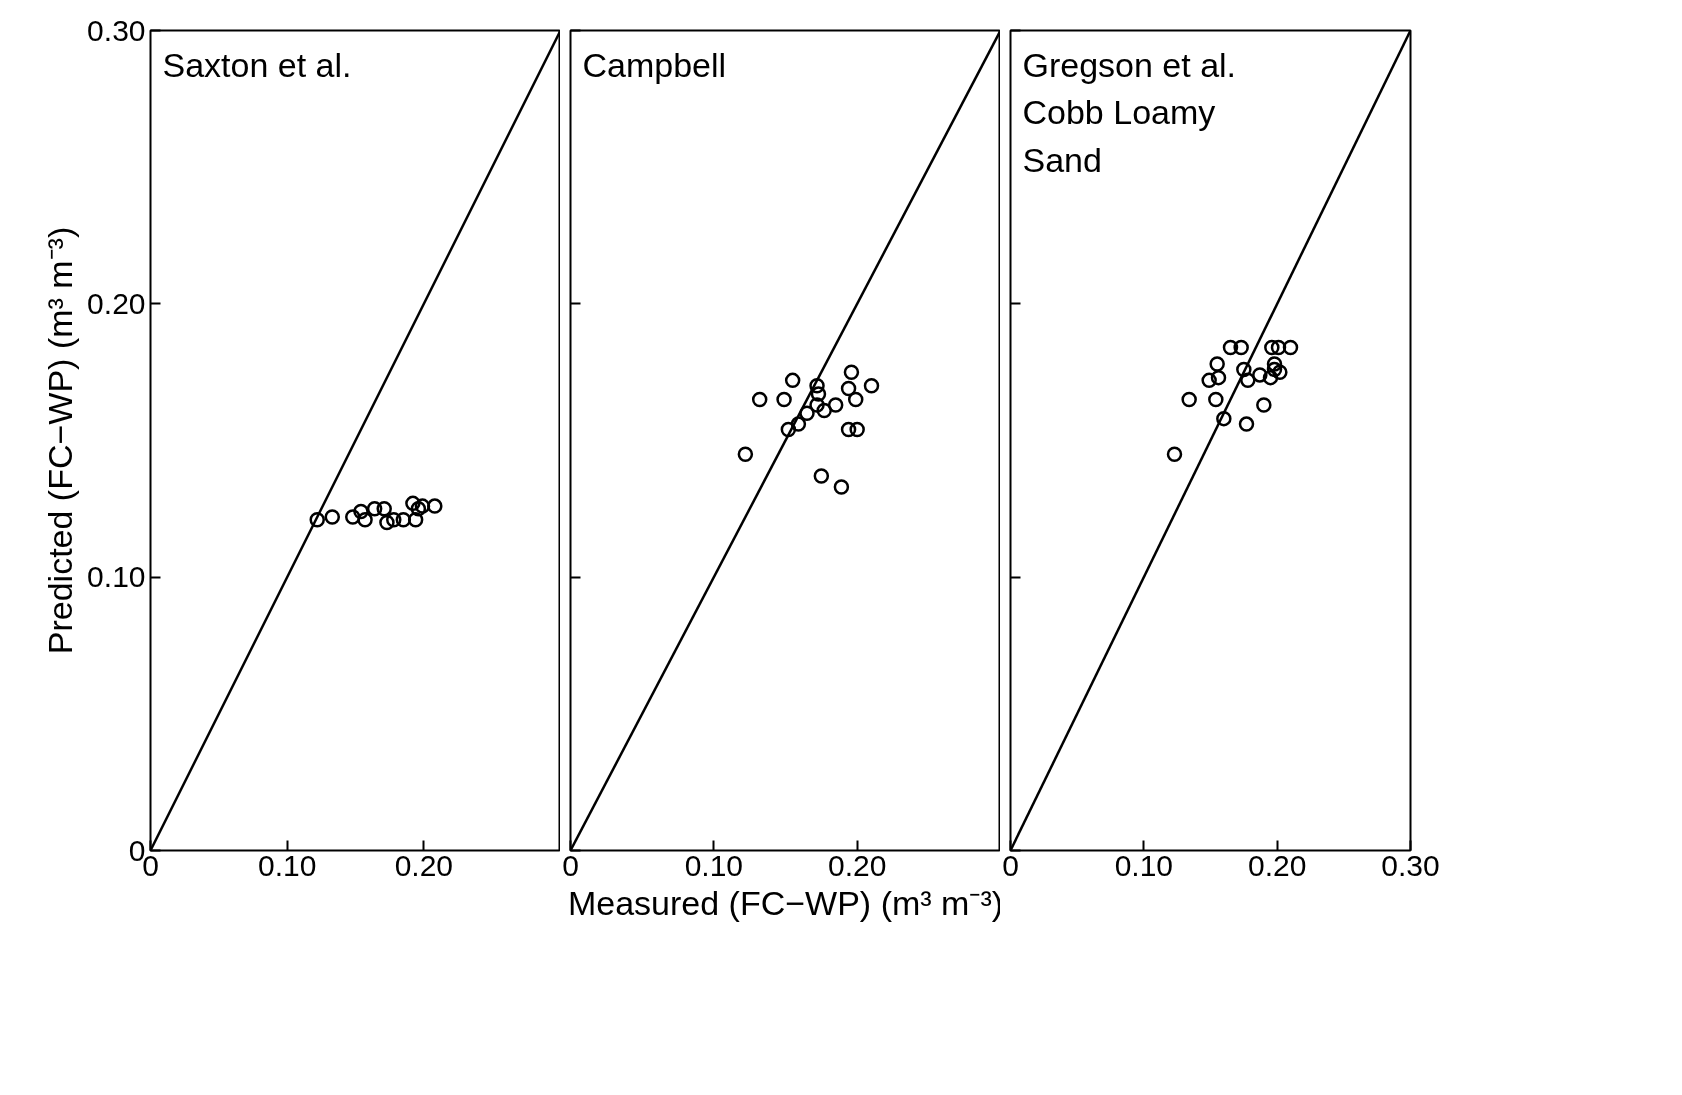 The image size is (1682, 1095). Describe the element at coordinates (116, 303) in the screenshot. I see `y-tick-label: 0.20` at that location.